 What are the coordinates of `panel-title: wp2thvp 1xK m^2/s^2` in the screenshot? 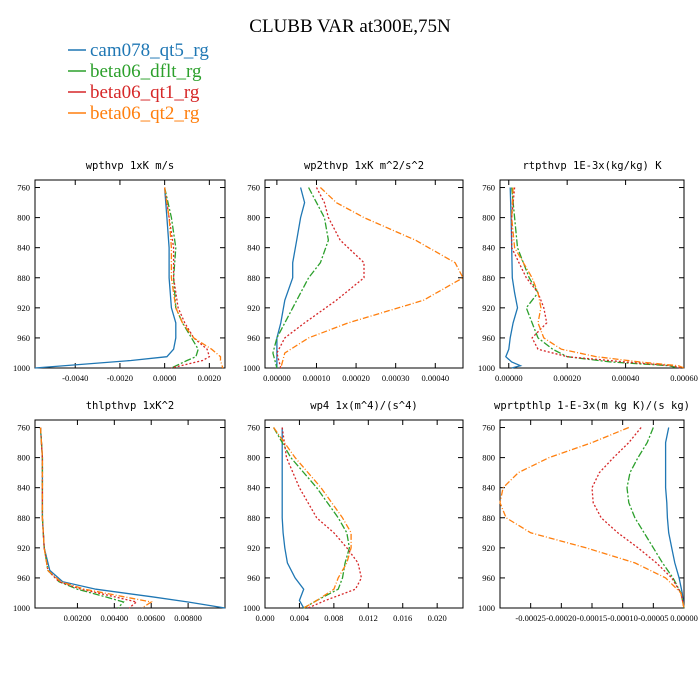 It's located at (364, 166).